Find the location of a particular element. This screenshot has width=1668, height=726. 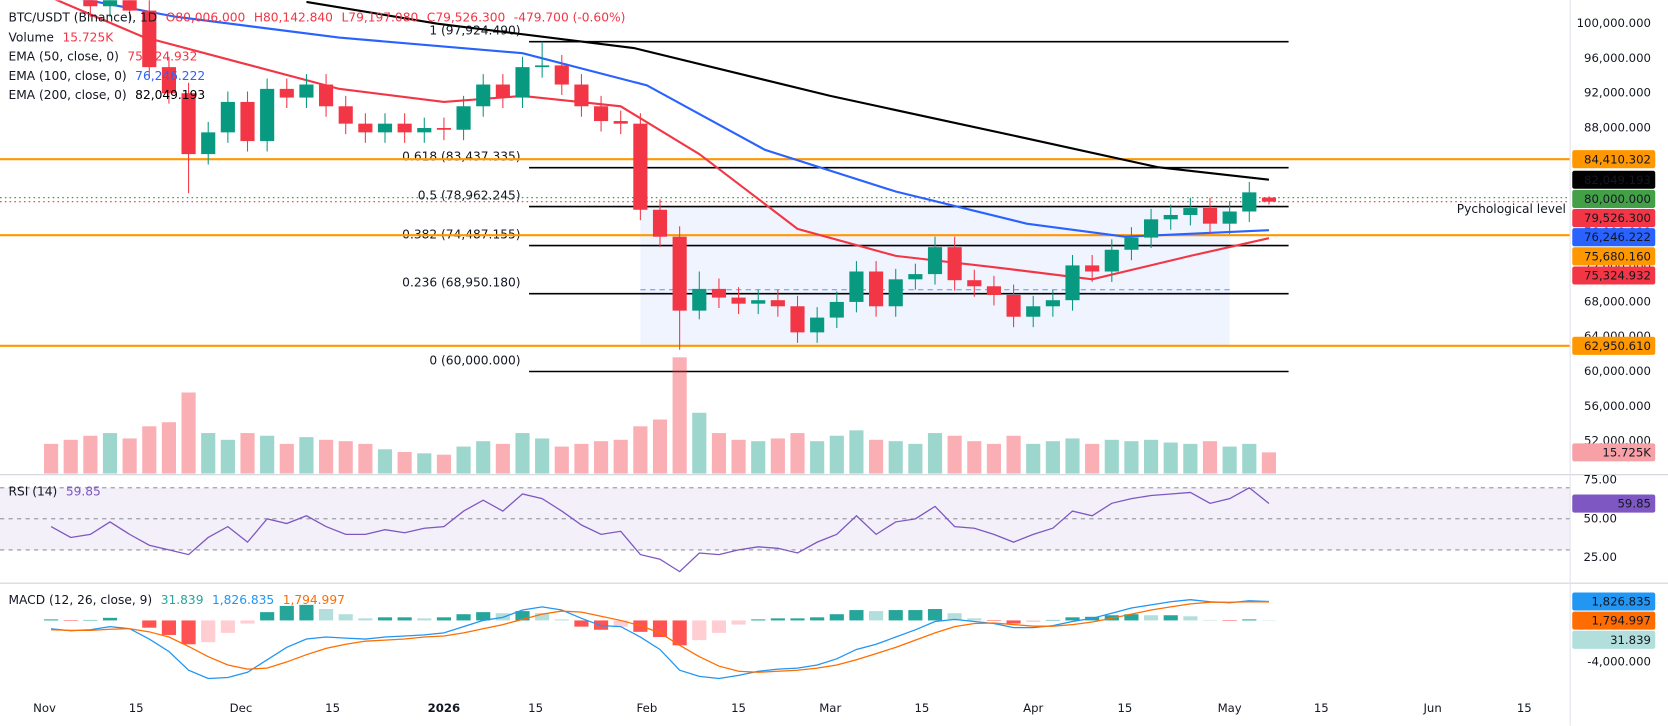

axis-badge-label: 31.839 is located at coordinates (1630, 640).